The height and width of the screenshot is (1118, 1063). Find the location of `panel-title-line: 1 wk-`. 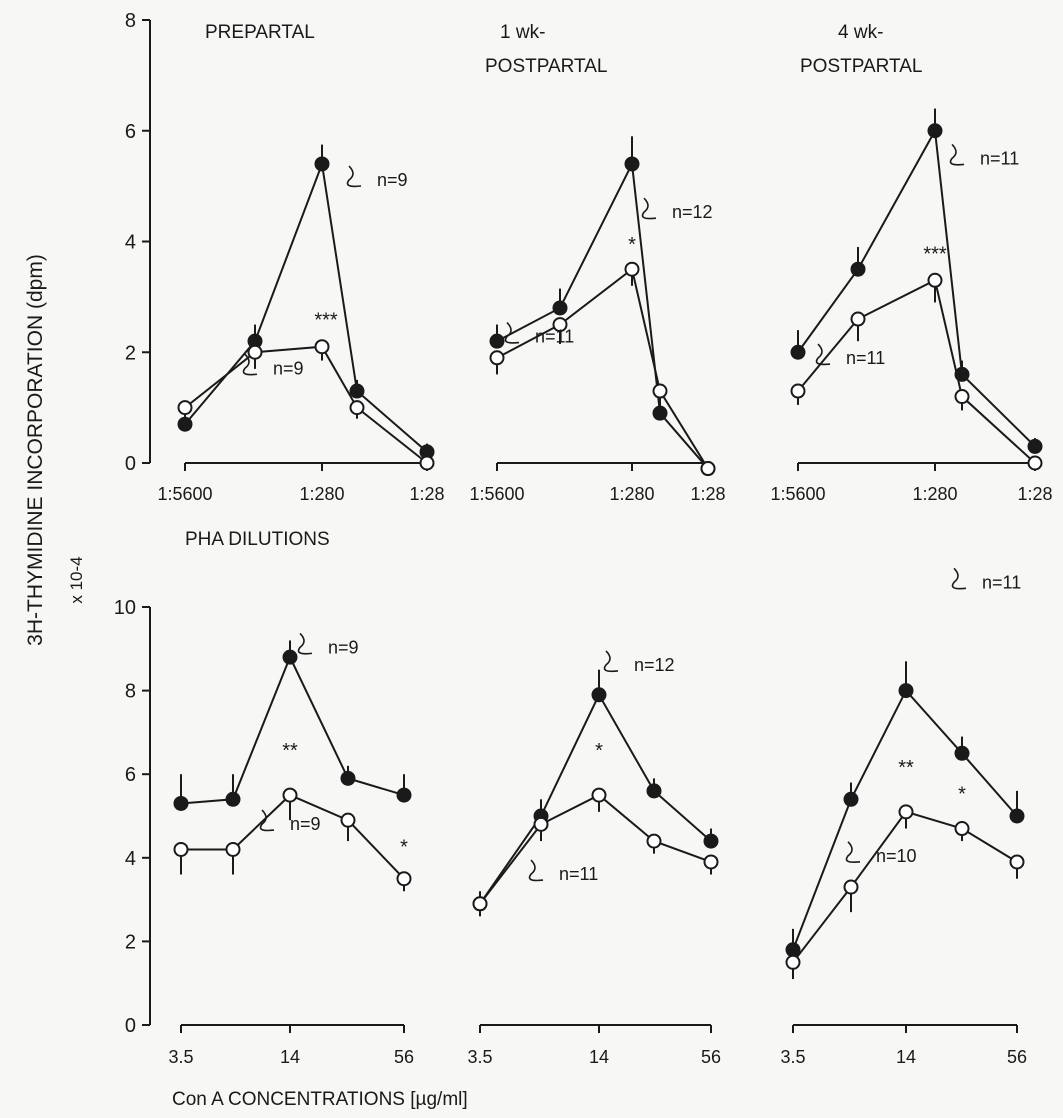

panel-title-line: 1 wk- is located at coordinates (522, 32).